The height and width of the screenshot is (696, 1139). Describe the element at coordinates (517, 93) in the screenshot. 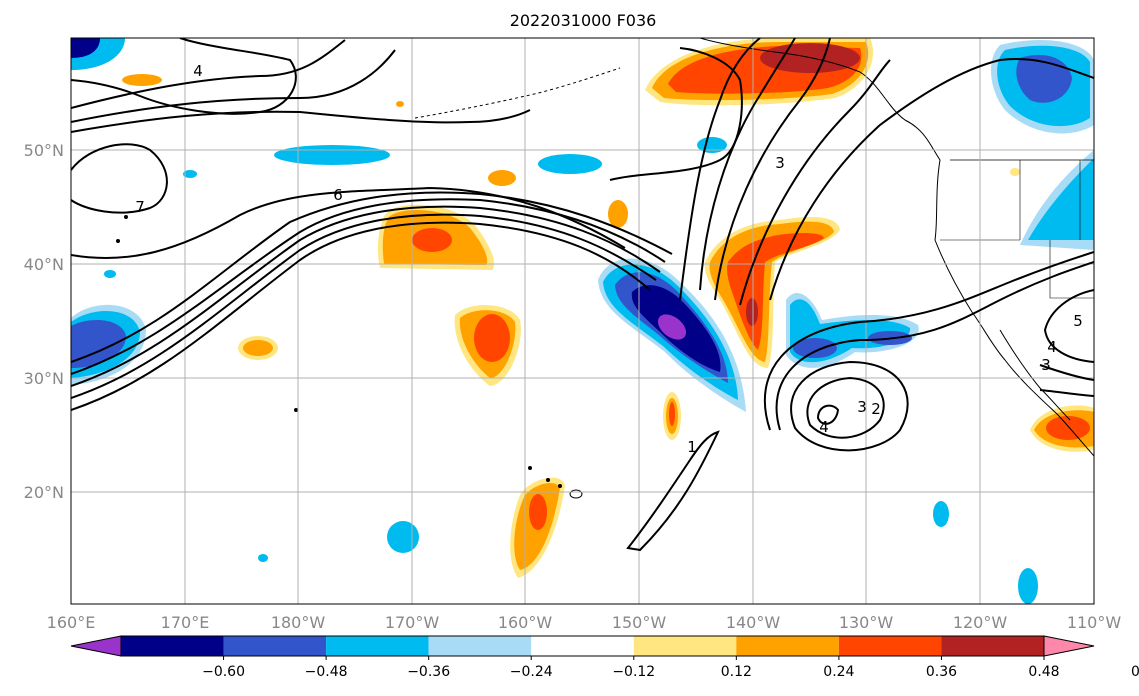

I see `aleutians` at that location.